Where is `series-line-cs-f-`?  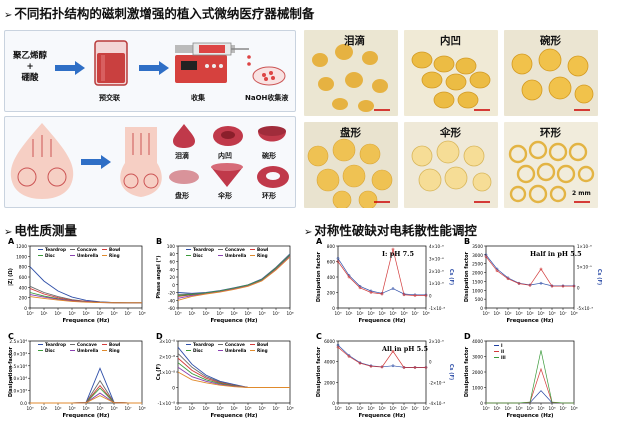
series-line-cs-f- is located at coordinates (381, 357).